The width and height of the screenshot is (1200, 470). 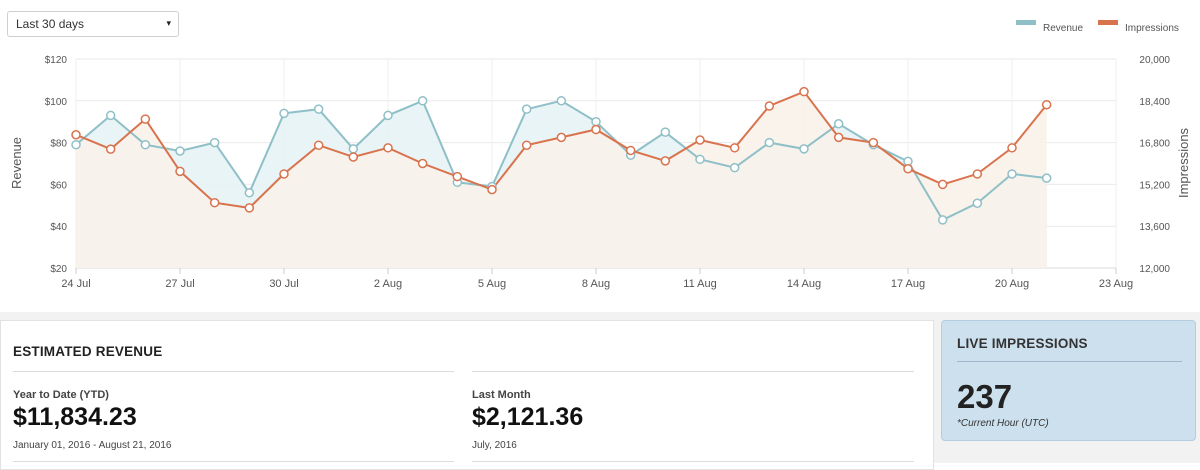 What do you see at coordinates (16, 163) in the screenshot?
I see `y-axis-left-title: Revenue` at bounding box center [16, 163].